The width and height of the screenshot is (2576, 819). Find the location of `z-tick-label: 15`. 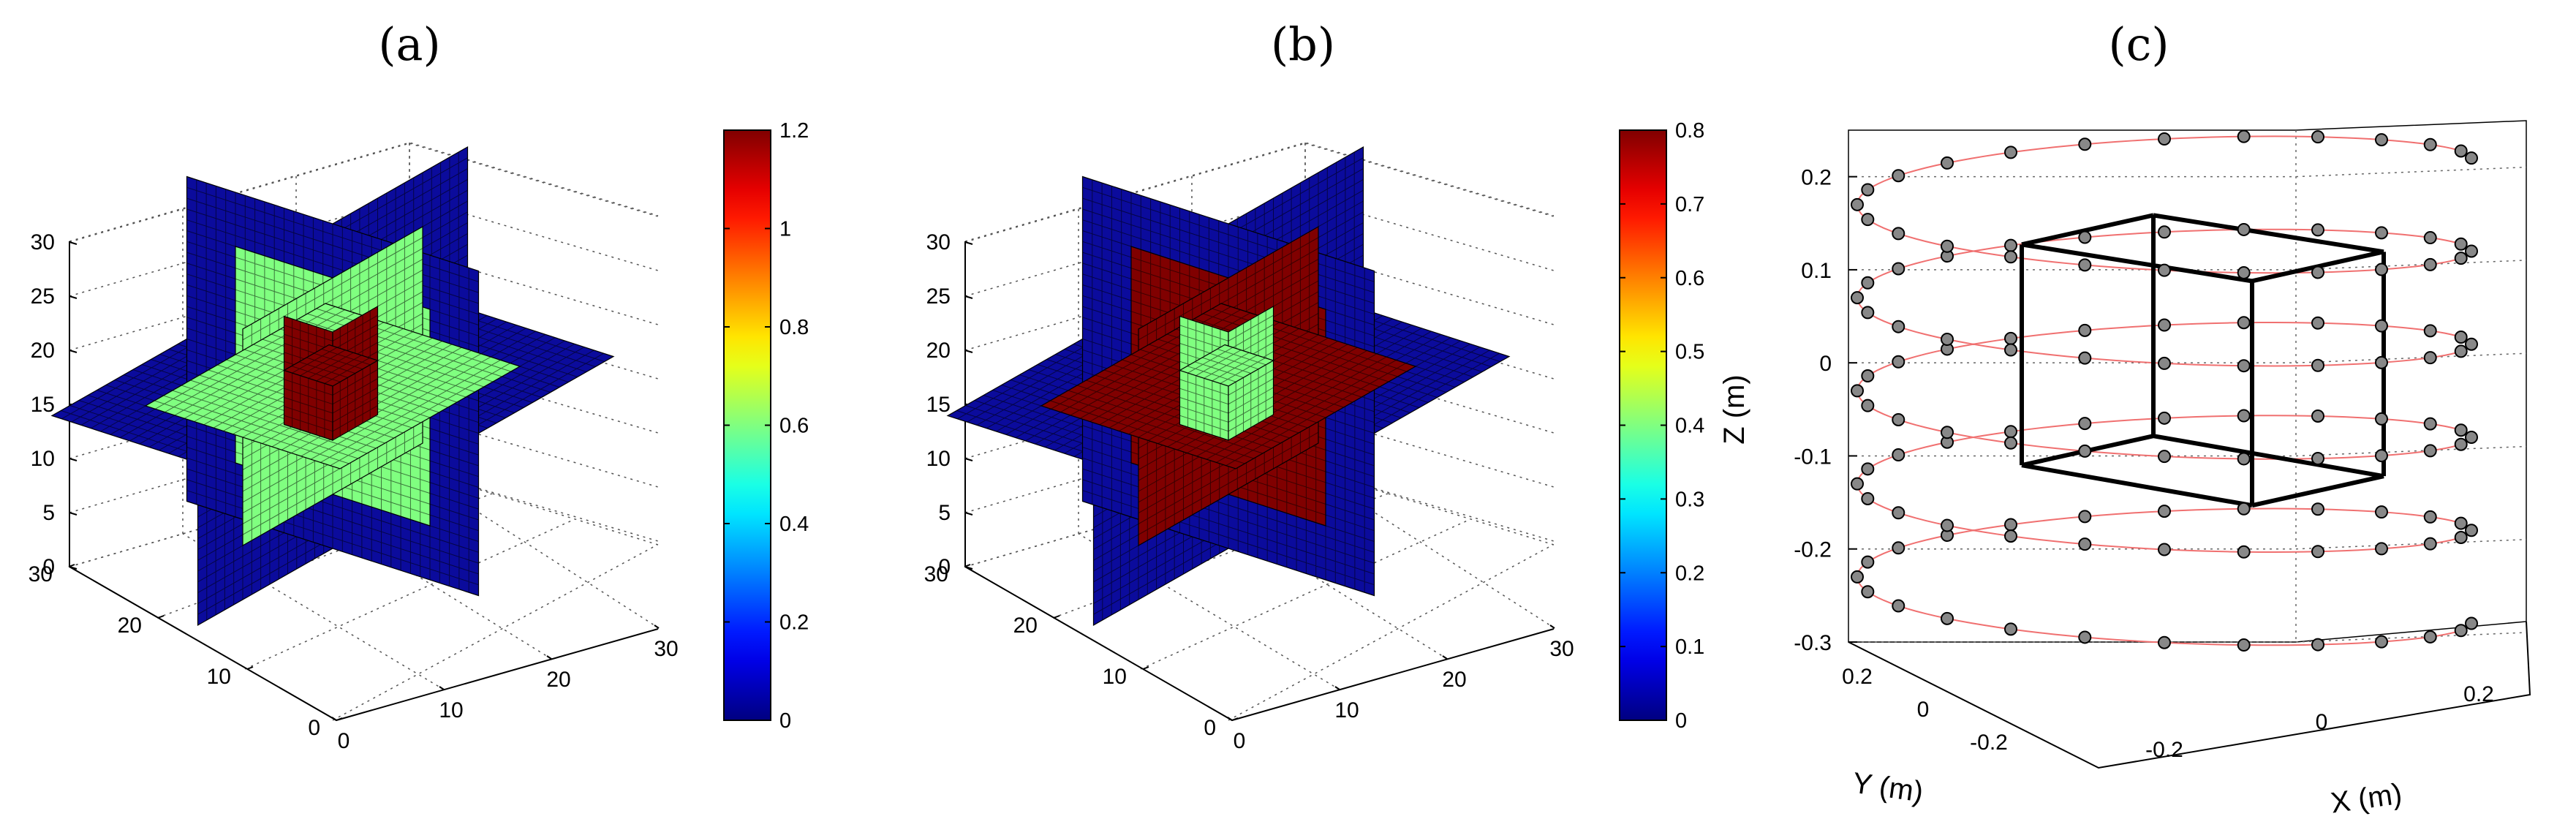

z-tick-label: 15 is located at coordinates (938, 405).